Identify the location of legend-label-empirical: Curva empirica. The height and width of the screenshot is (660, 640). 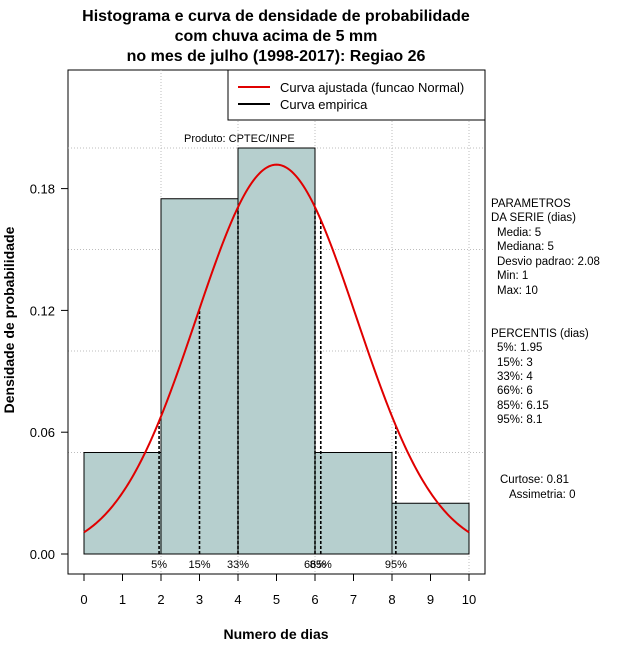
(324, 104).